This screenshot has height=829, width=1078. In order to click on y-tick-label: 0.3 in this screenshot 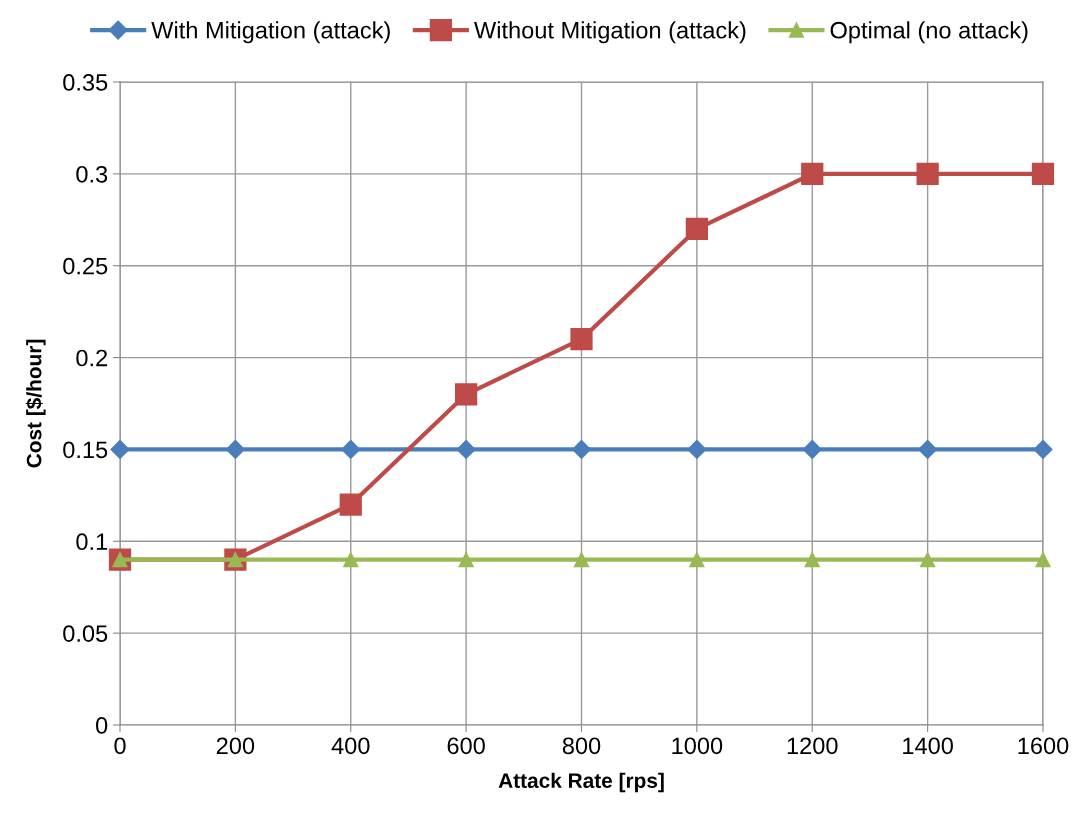, I will do `click(92, 174)`.